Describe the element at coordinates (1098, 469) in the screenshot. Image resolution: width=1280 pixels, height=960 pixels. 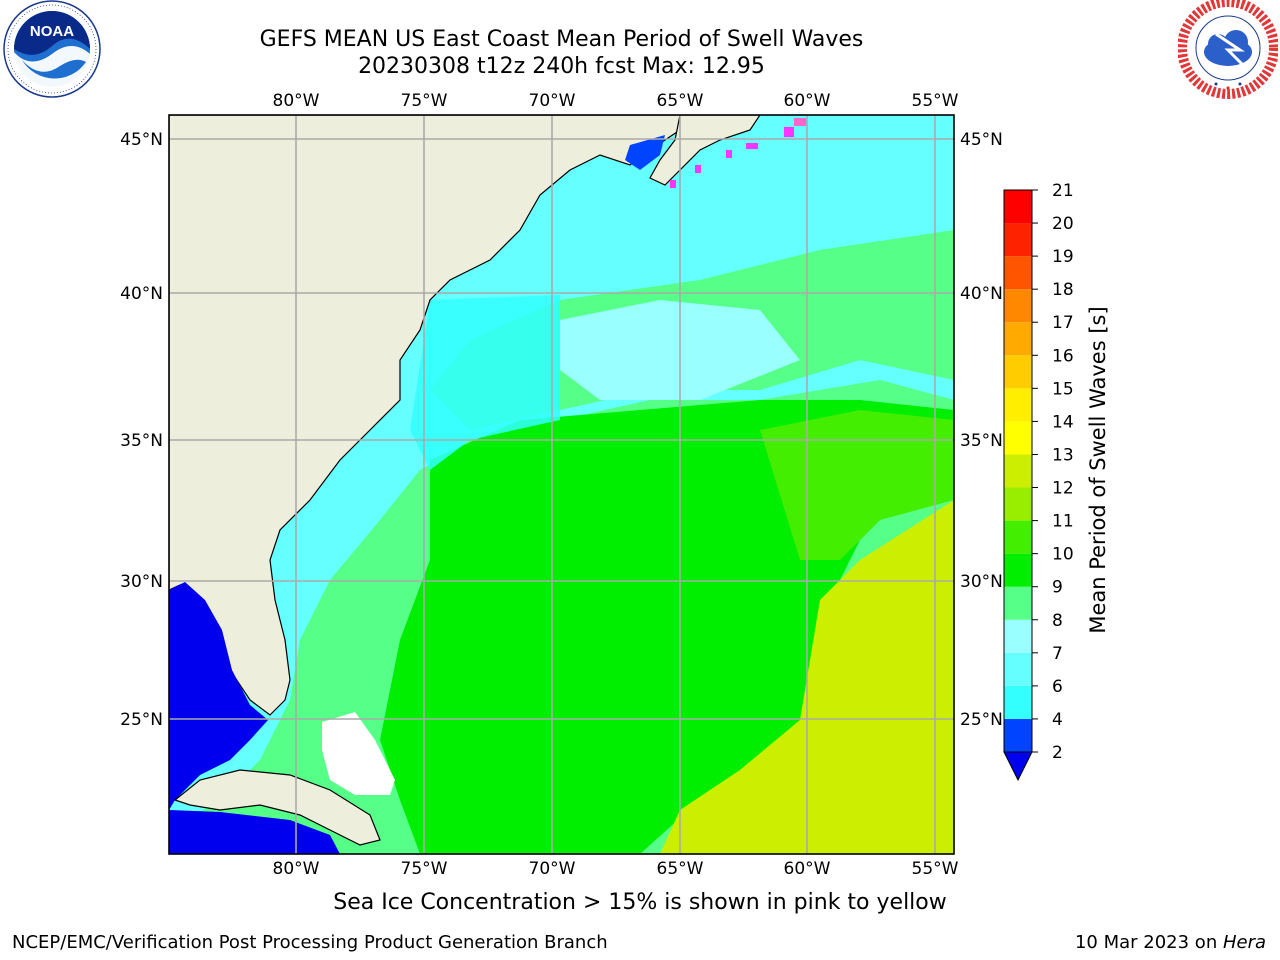
I see `colorbar-label: Mean Period of Swell Waves [s]` at that location.